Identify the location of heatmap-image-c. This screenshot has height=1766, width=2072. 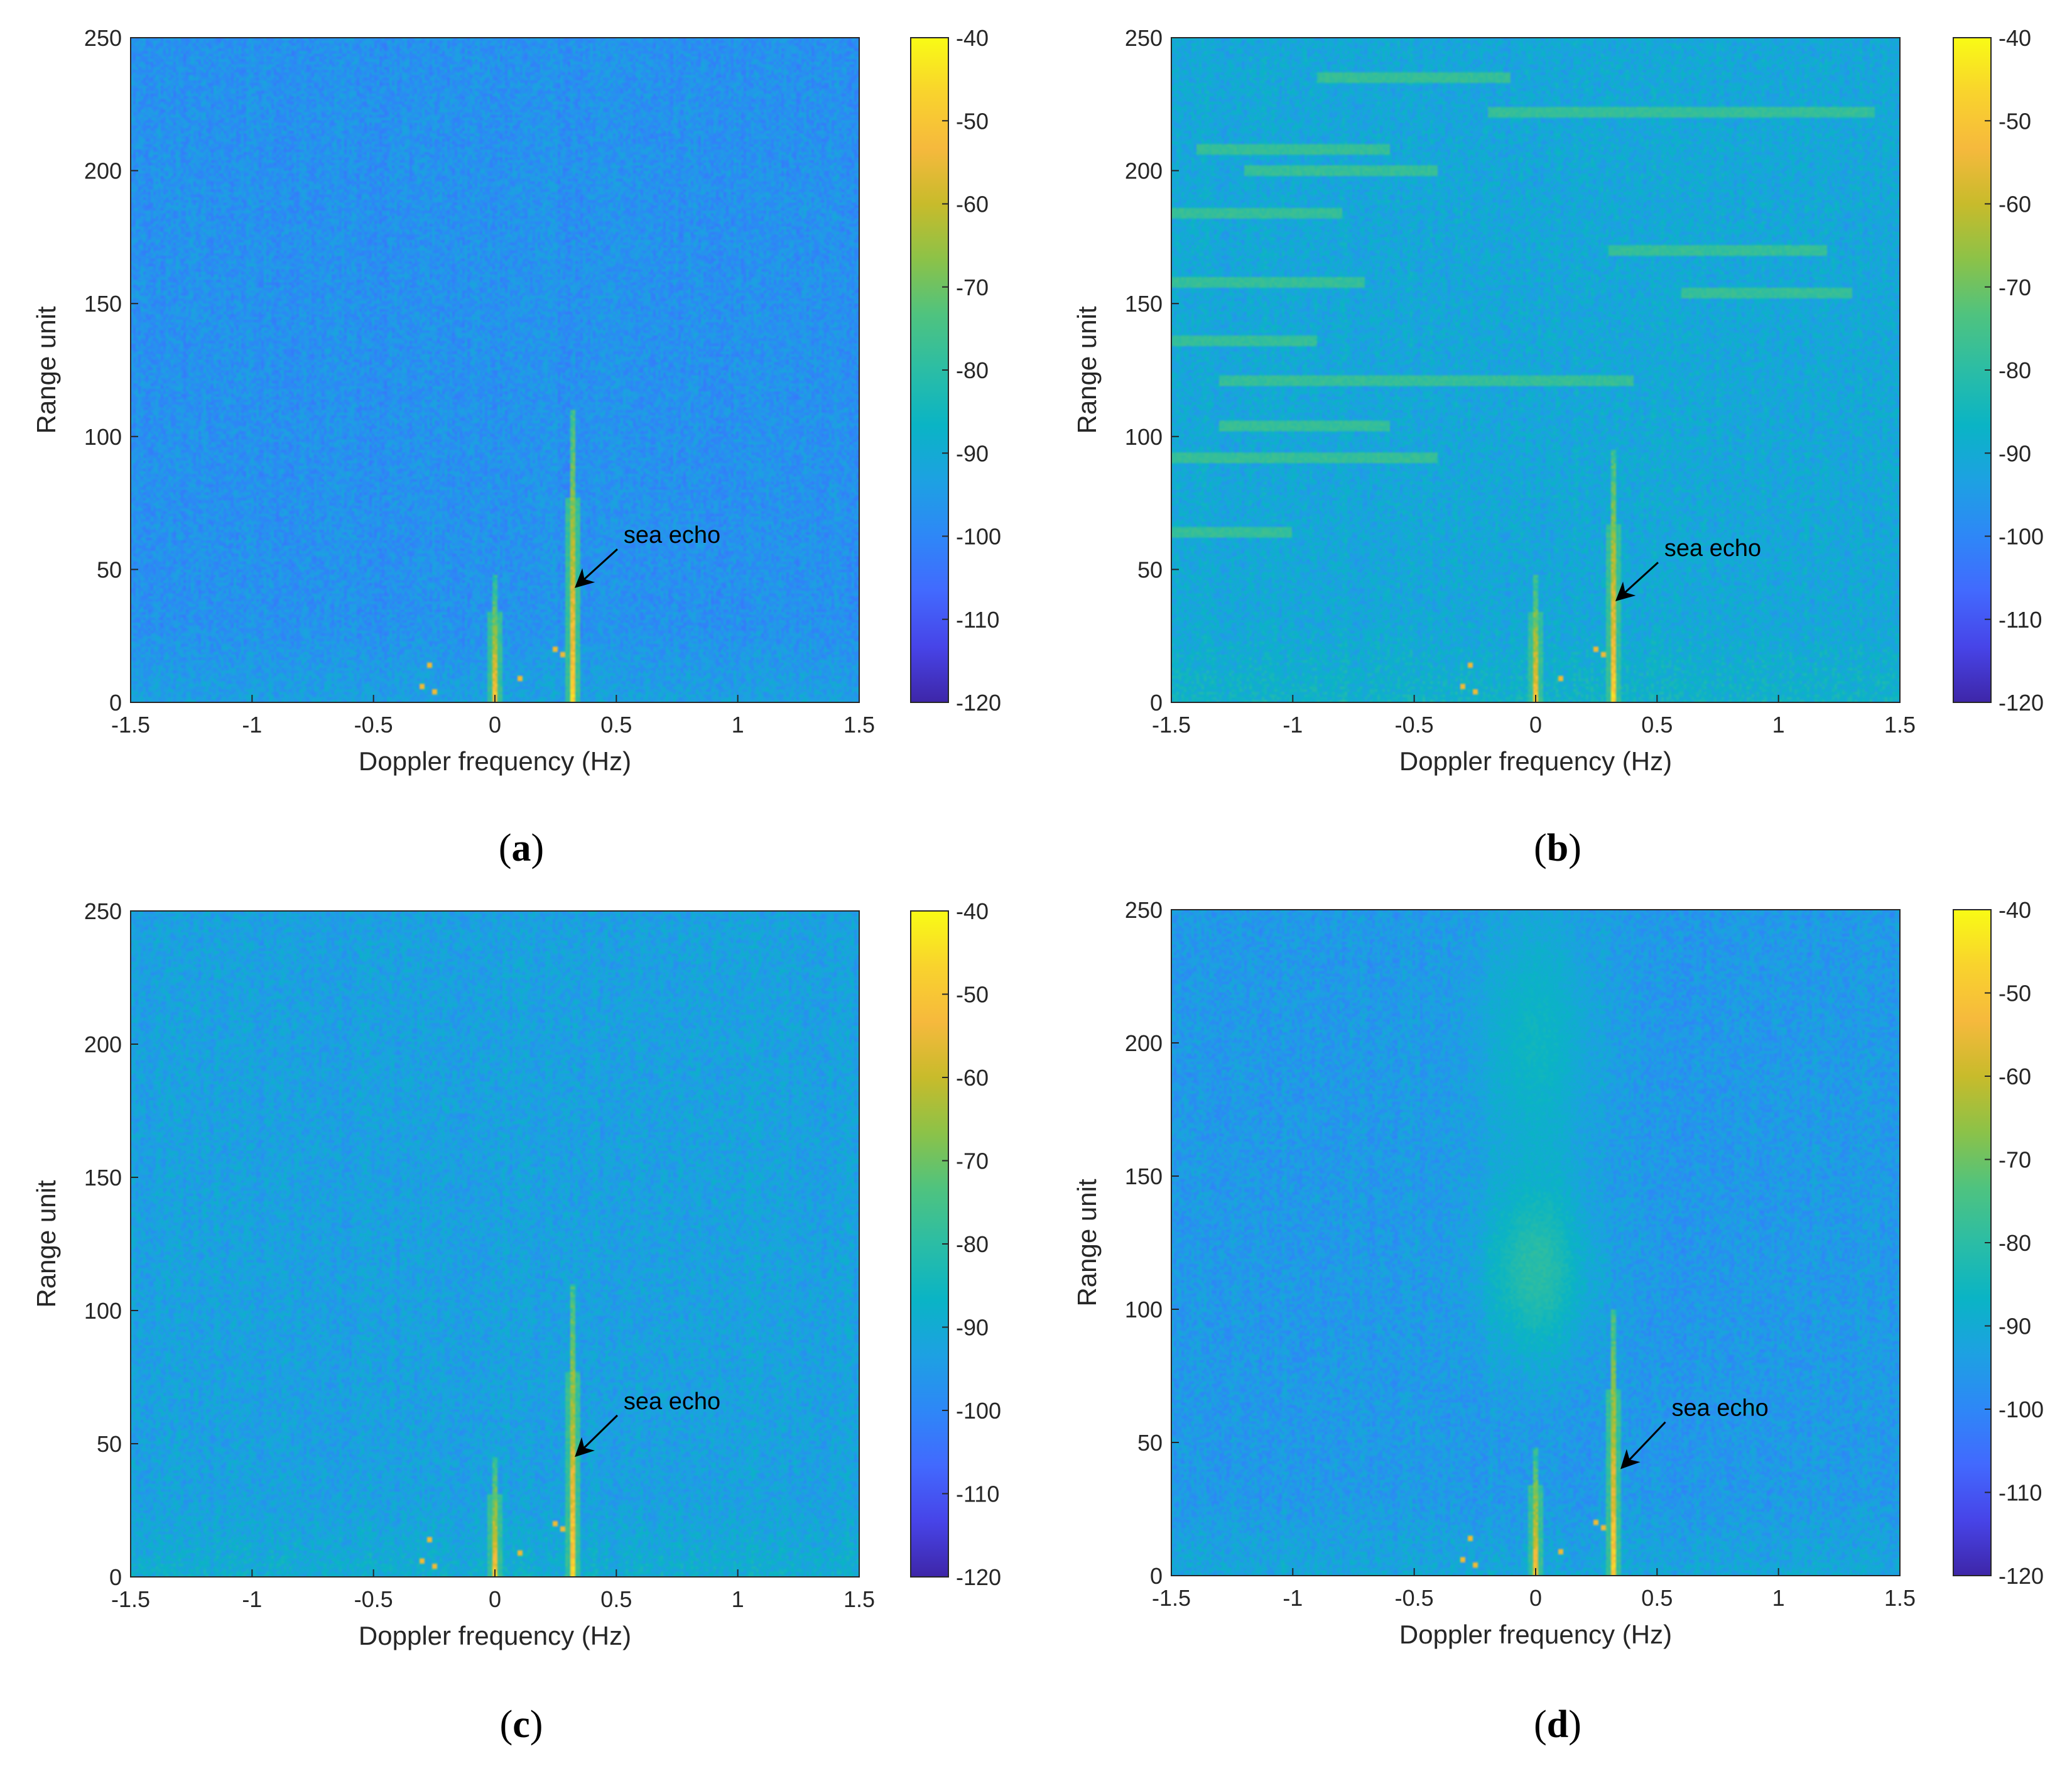
(495, 1244).